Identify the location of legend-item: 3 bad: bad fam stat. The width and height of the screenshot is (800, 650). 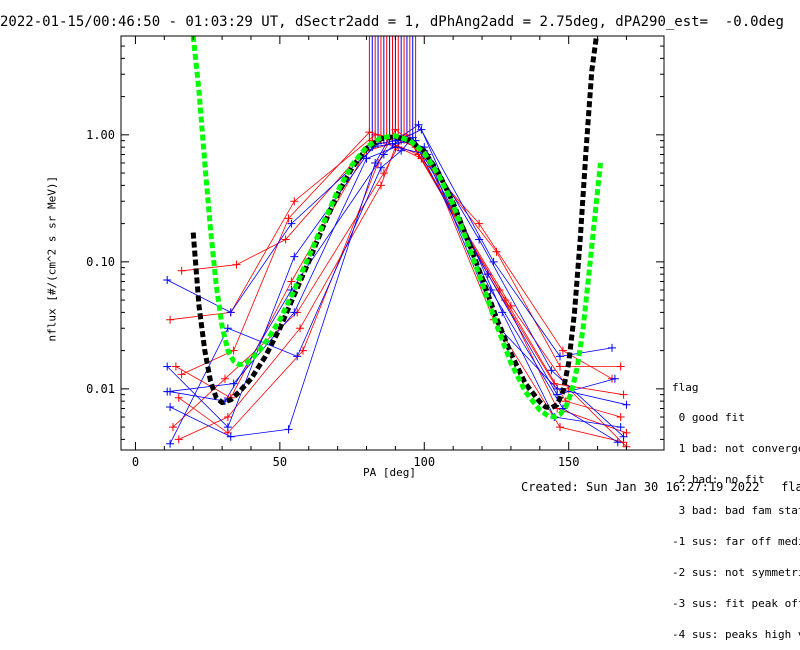
(736, 511).